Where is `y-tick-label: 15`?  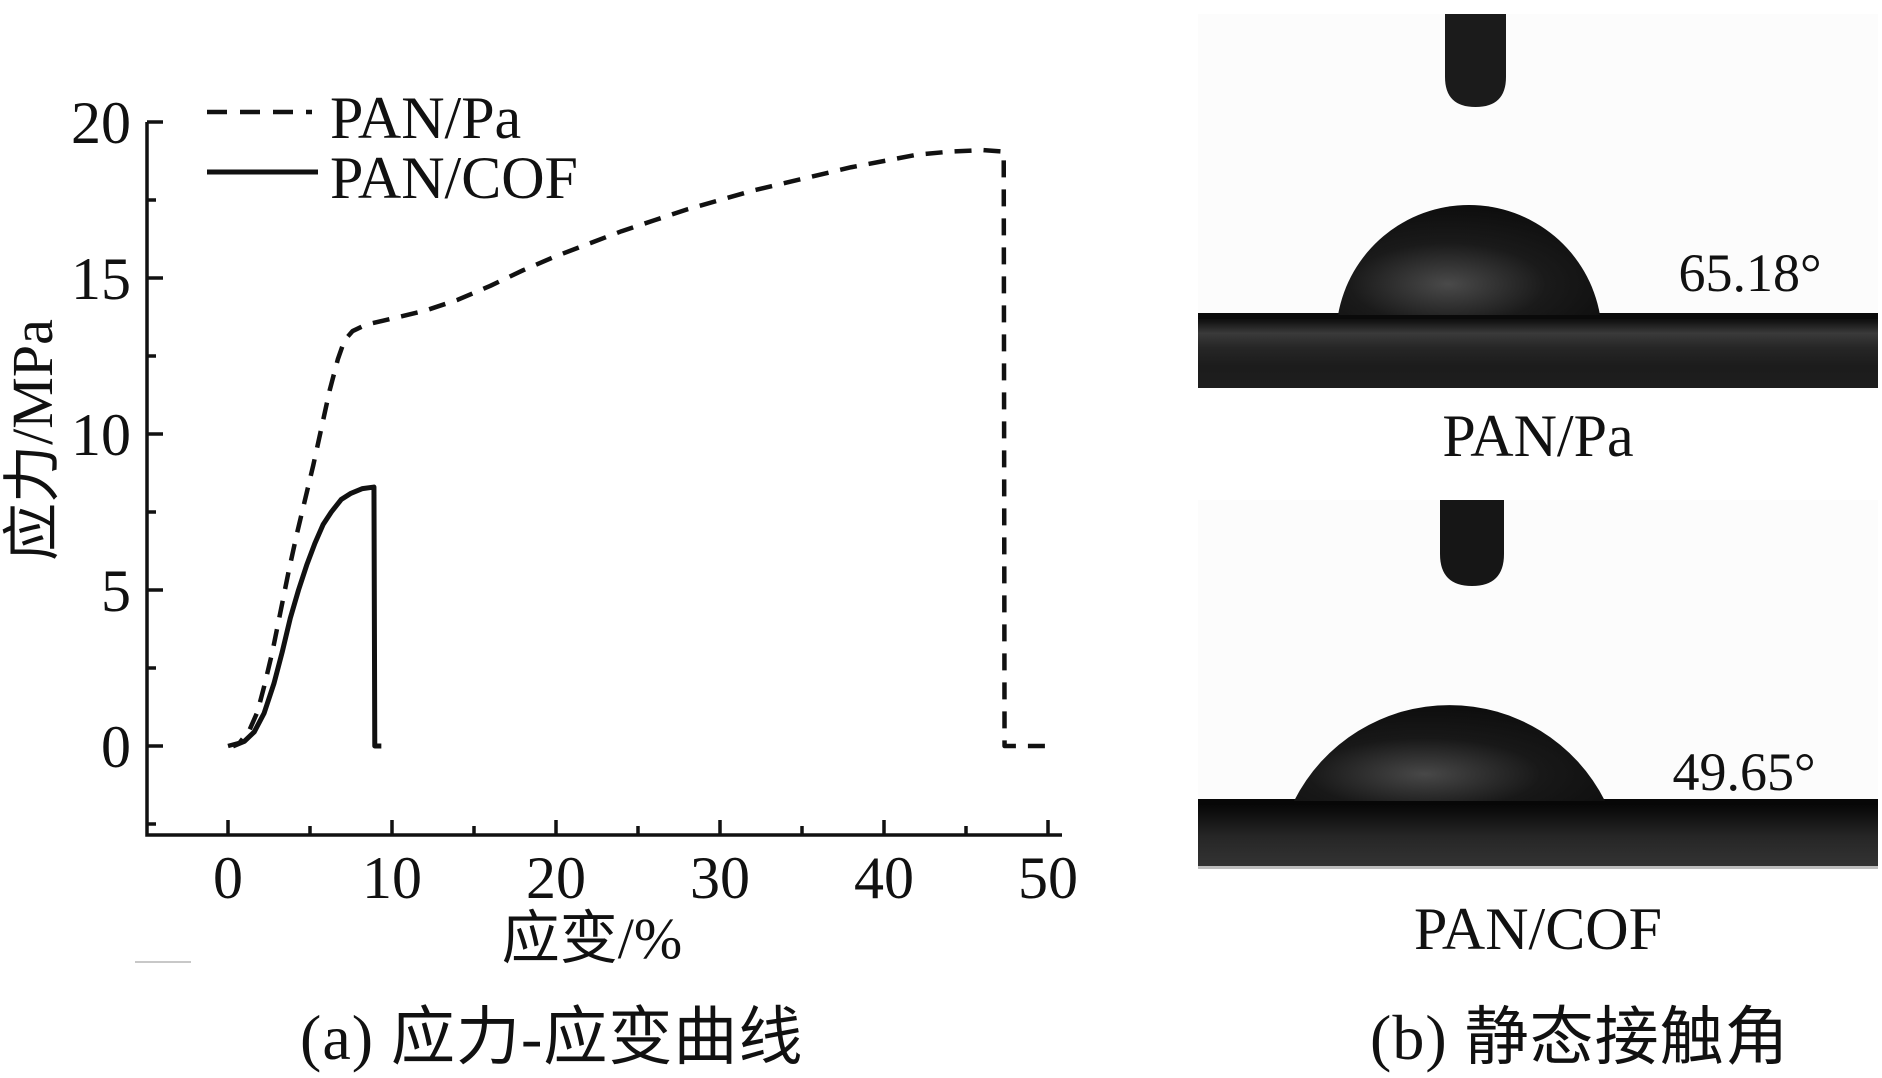
y-tick-label: 15 is located at coordinates (101, 279).